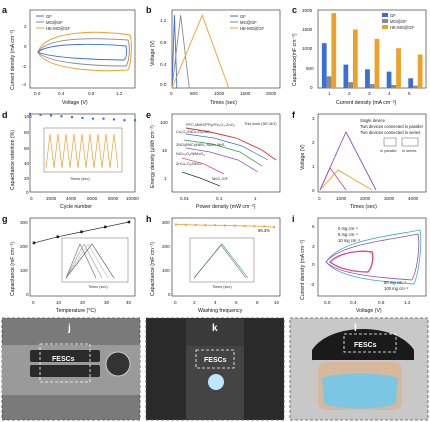 This screenshot has height=422, width=430. What do you see at coordinates (310, 68) in the screenshot?
I see `ytick-c-1: 500` at bounding box center [310, 68].